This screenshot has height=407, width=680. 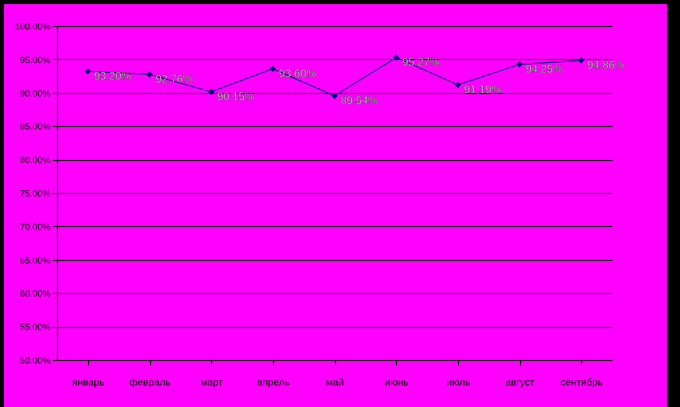 What do you see at coordinates (581, 383) in the screenshot?
I see `x-tick-label: сентябрь` at bounding box center [581, 383].